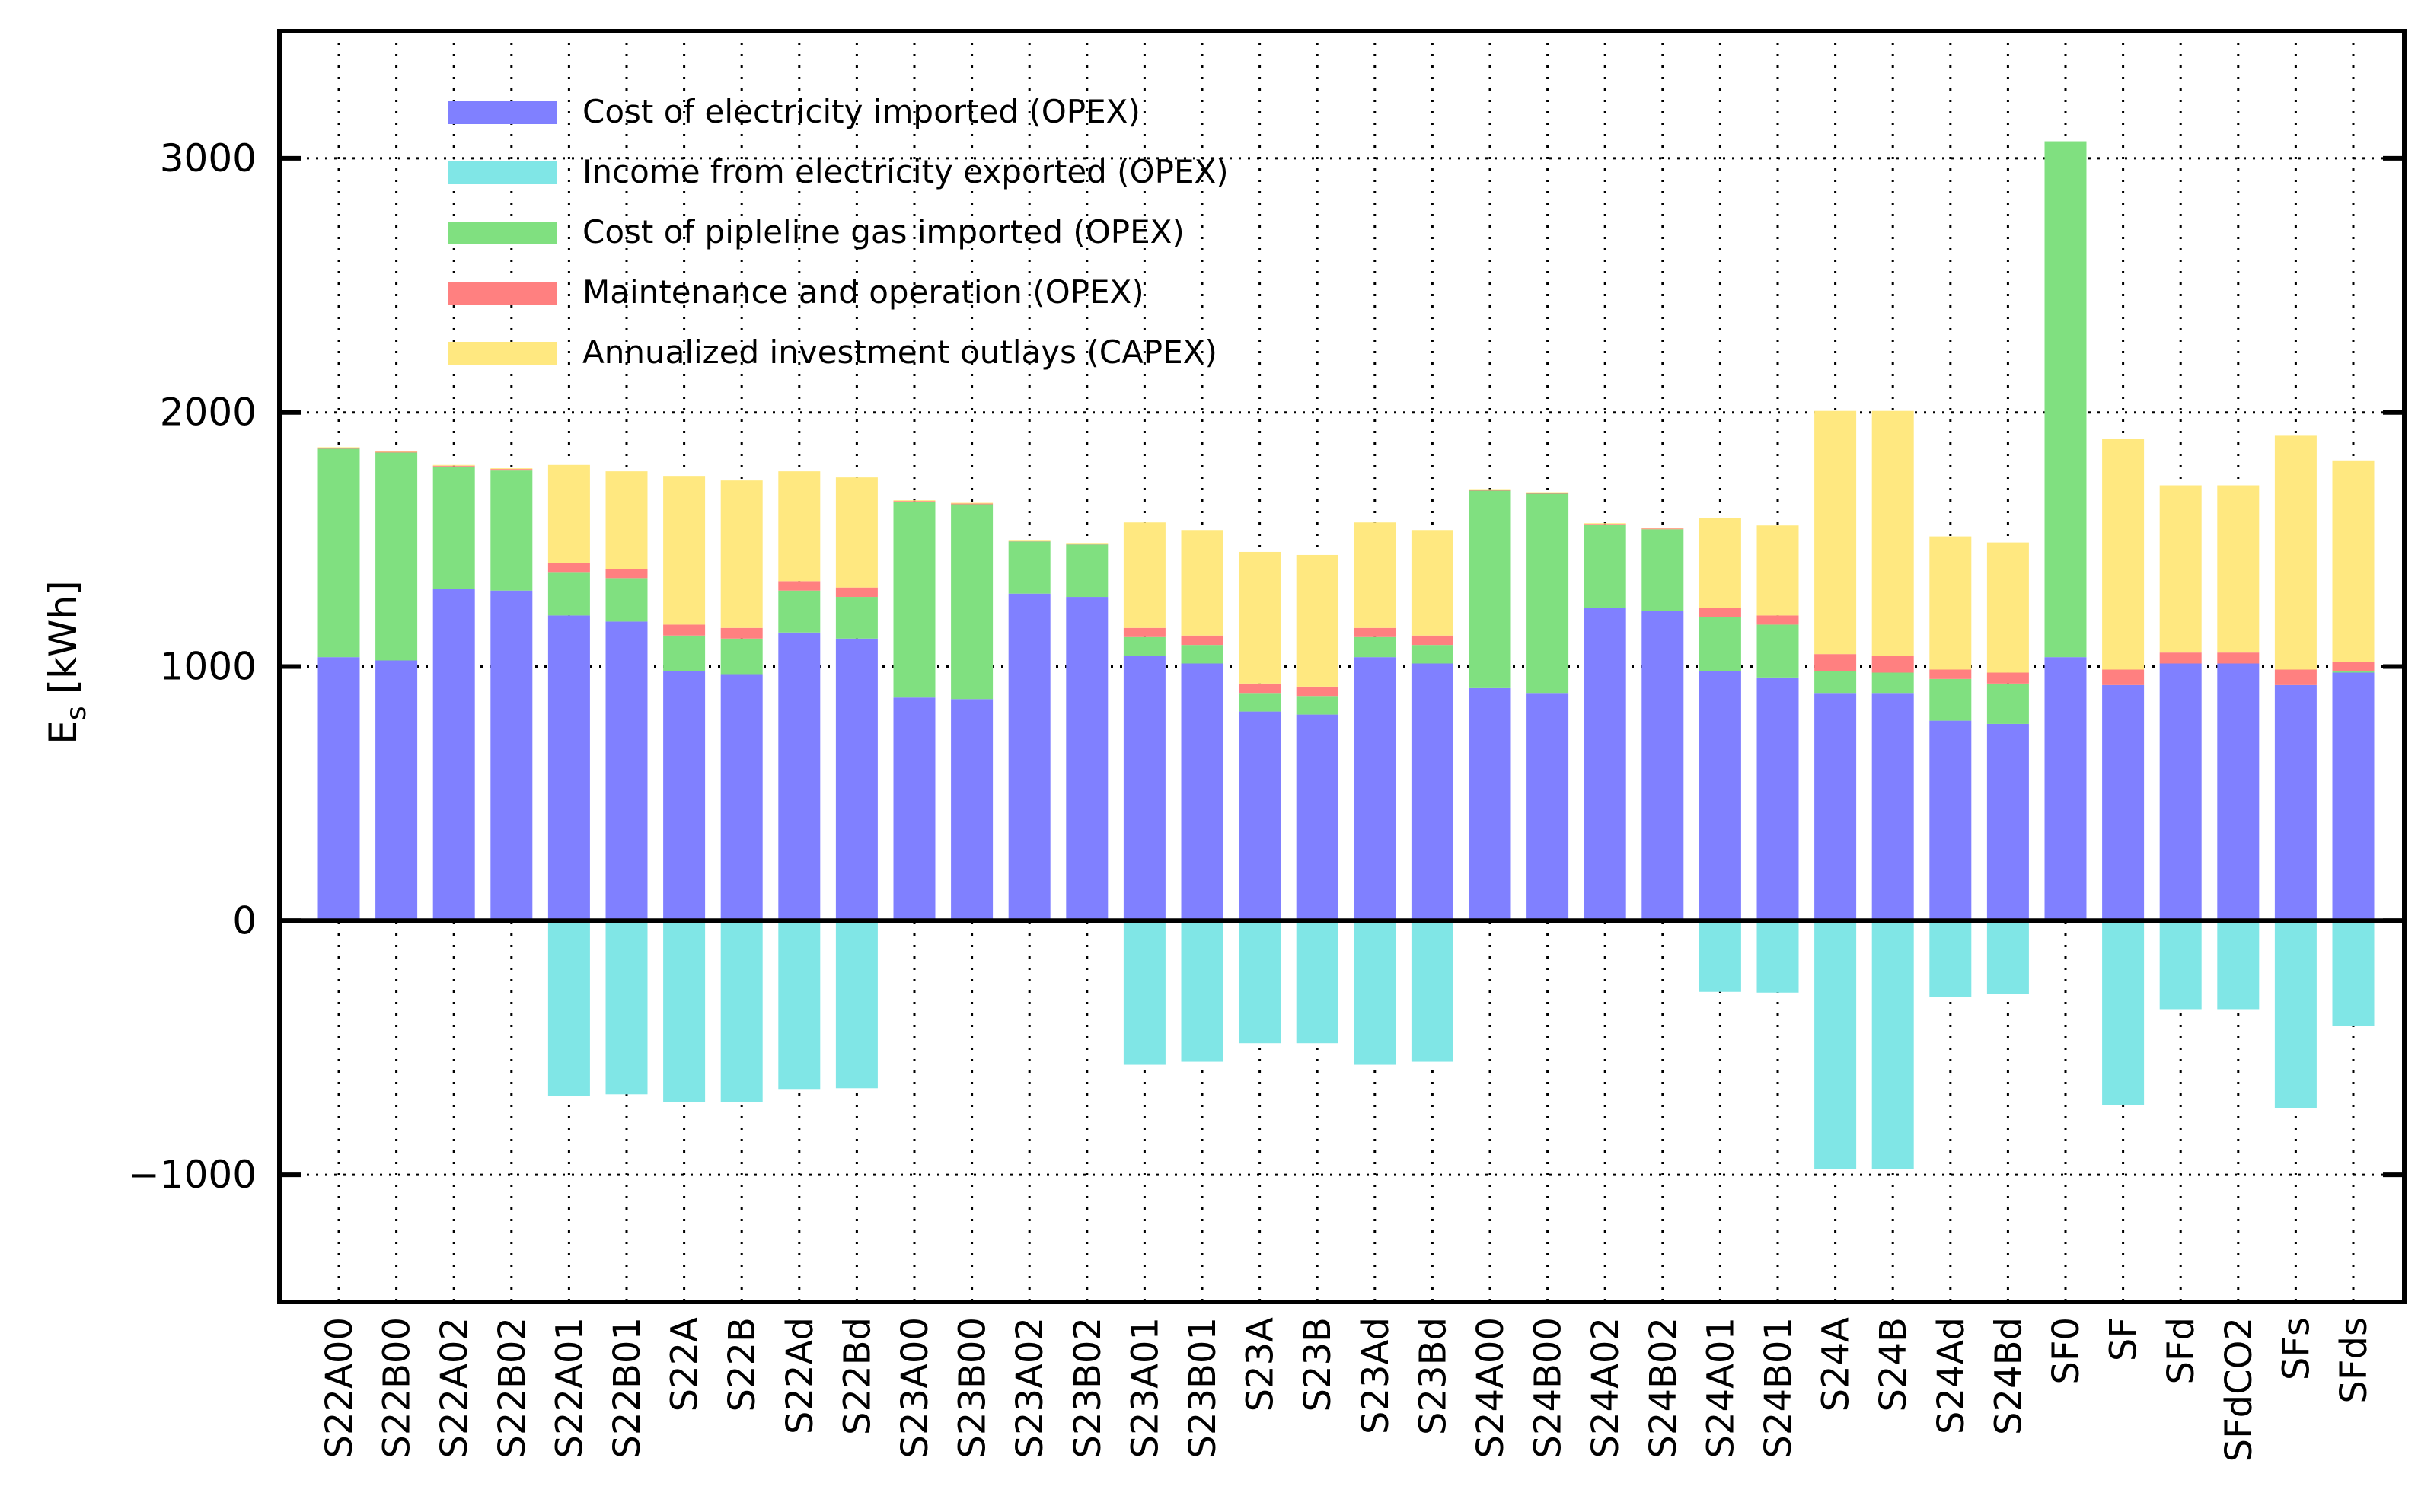 The height and width of the screenshot is (1512, 2434). Describe the element at coordinates (244, 920) in the screenshot. I see `y-tick-label: 0` at that location.